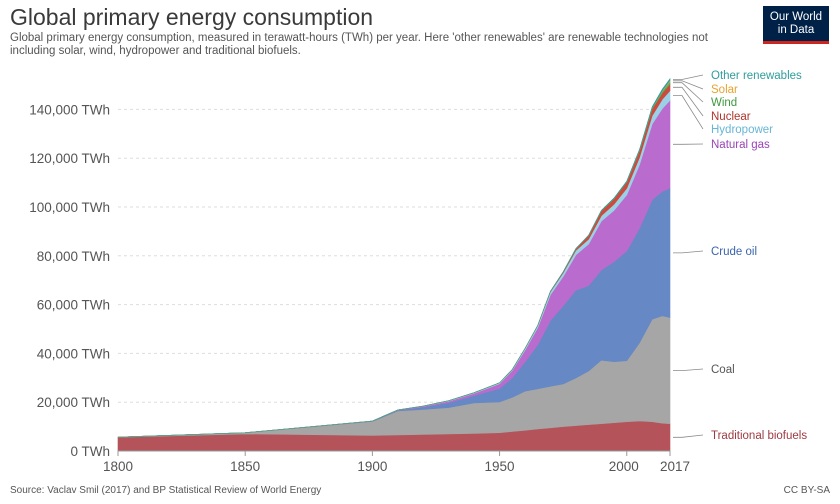  I want to click on x-tick-label: 1800, so click(118, 466).